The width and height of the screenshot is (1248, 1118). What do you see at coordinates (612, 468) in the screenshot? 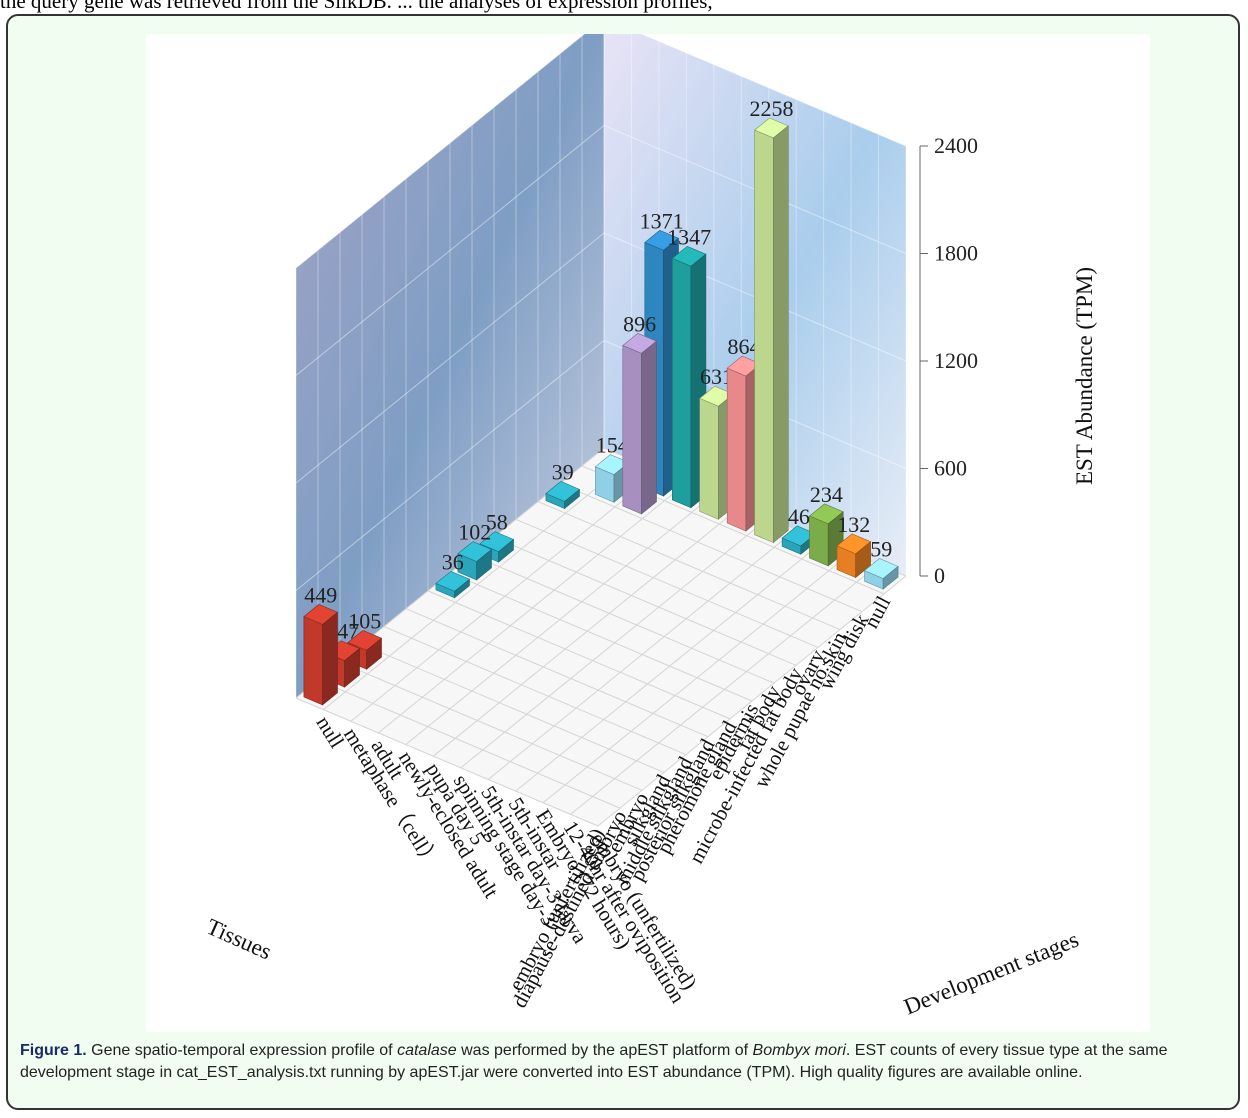
I see `bar: 154` at bounding box center [612, 468].